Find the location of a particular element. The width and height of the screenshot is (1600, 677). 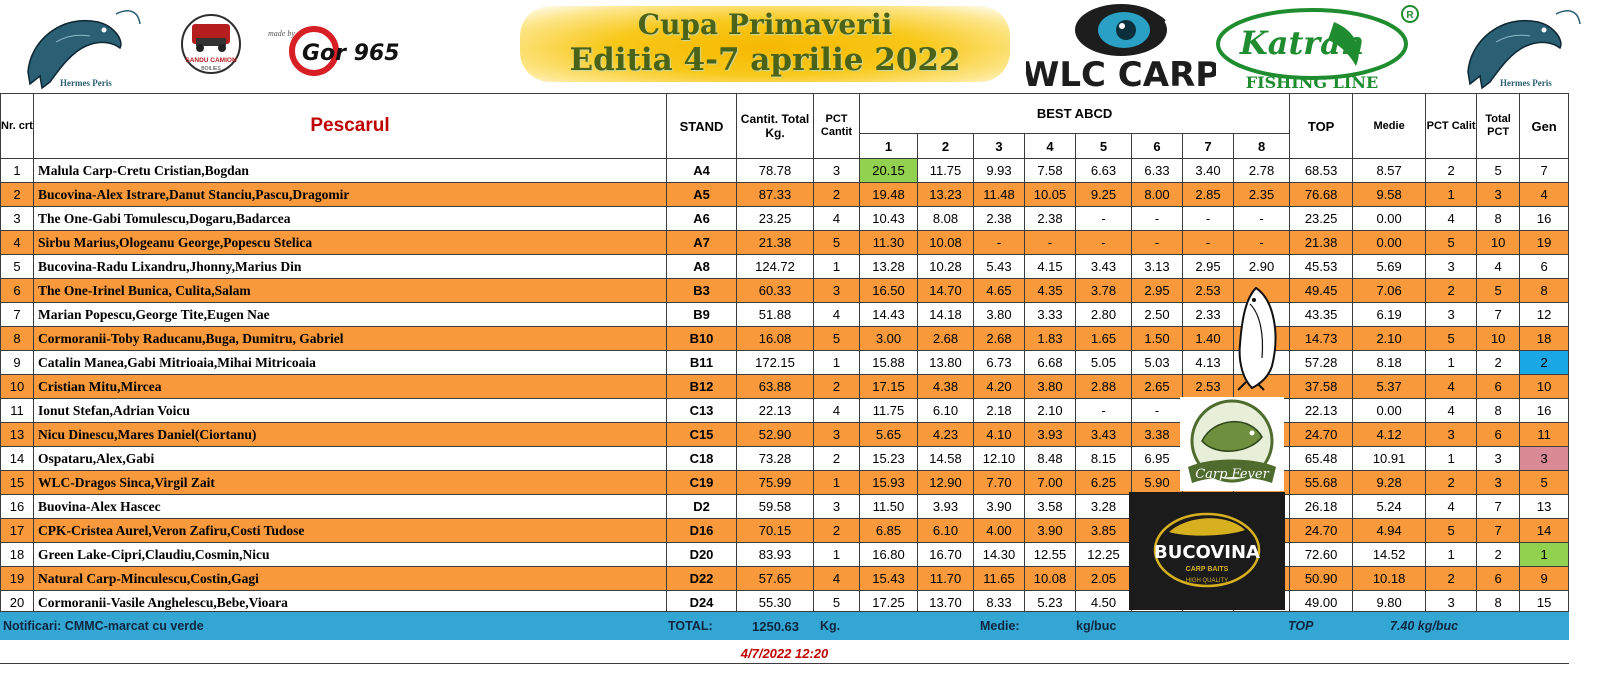

row-number: 8 is located at coordinates (17, 338).